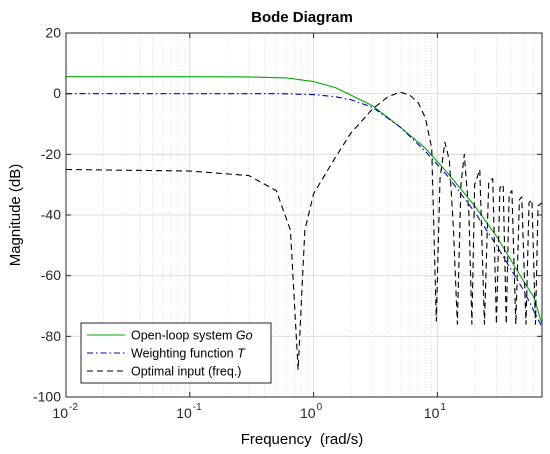  I want to click on x-tick-label: 10 -1, so click(189, 411).